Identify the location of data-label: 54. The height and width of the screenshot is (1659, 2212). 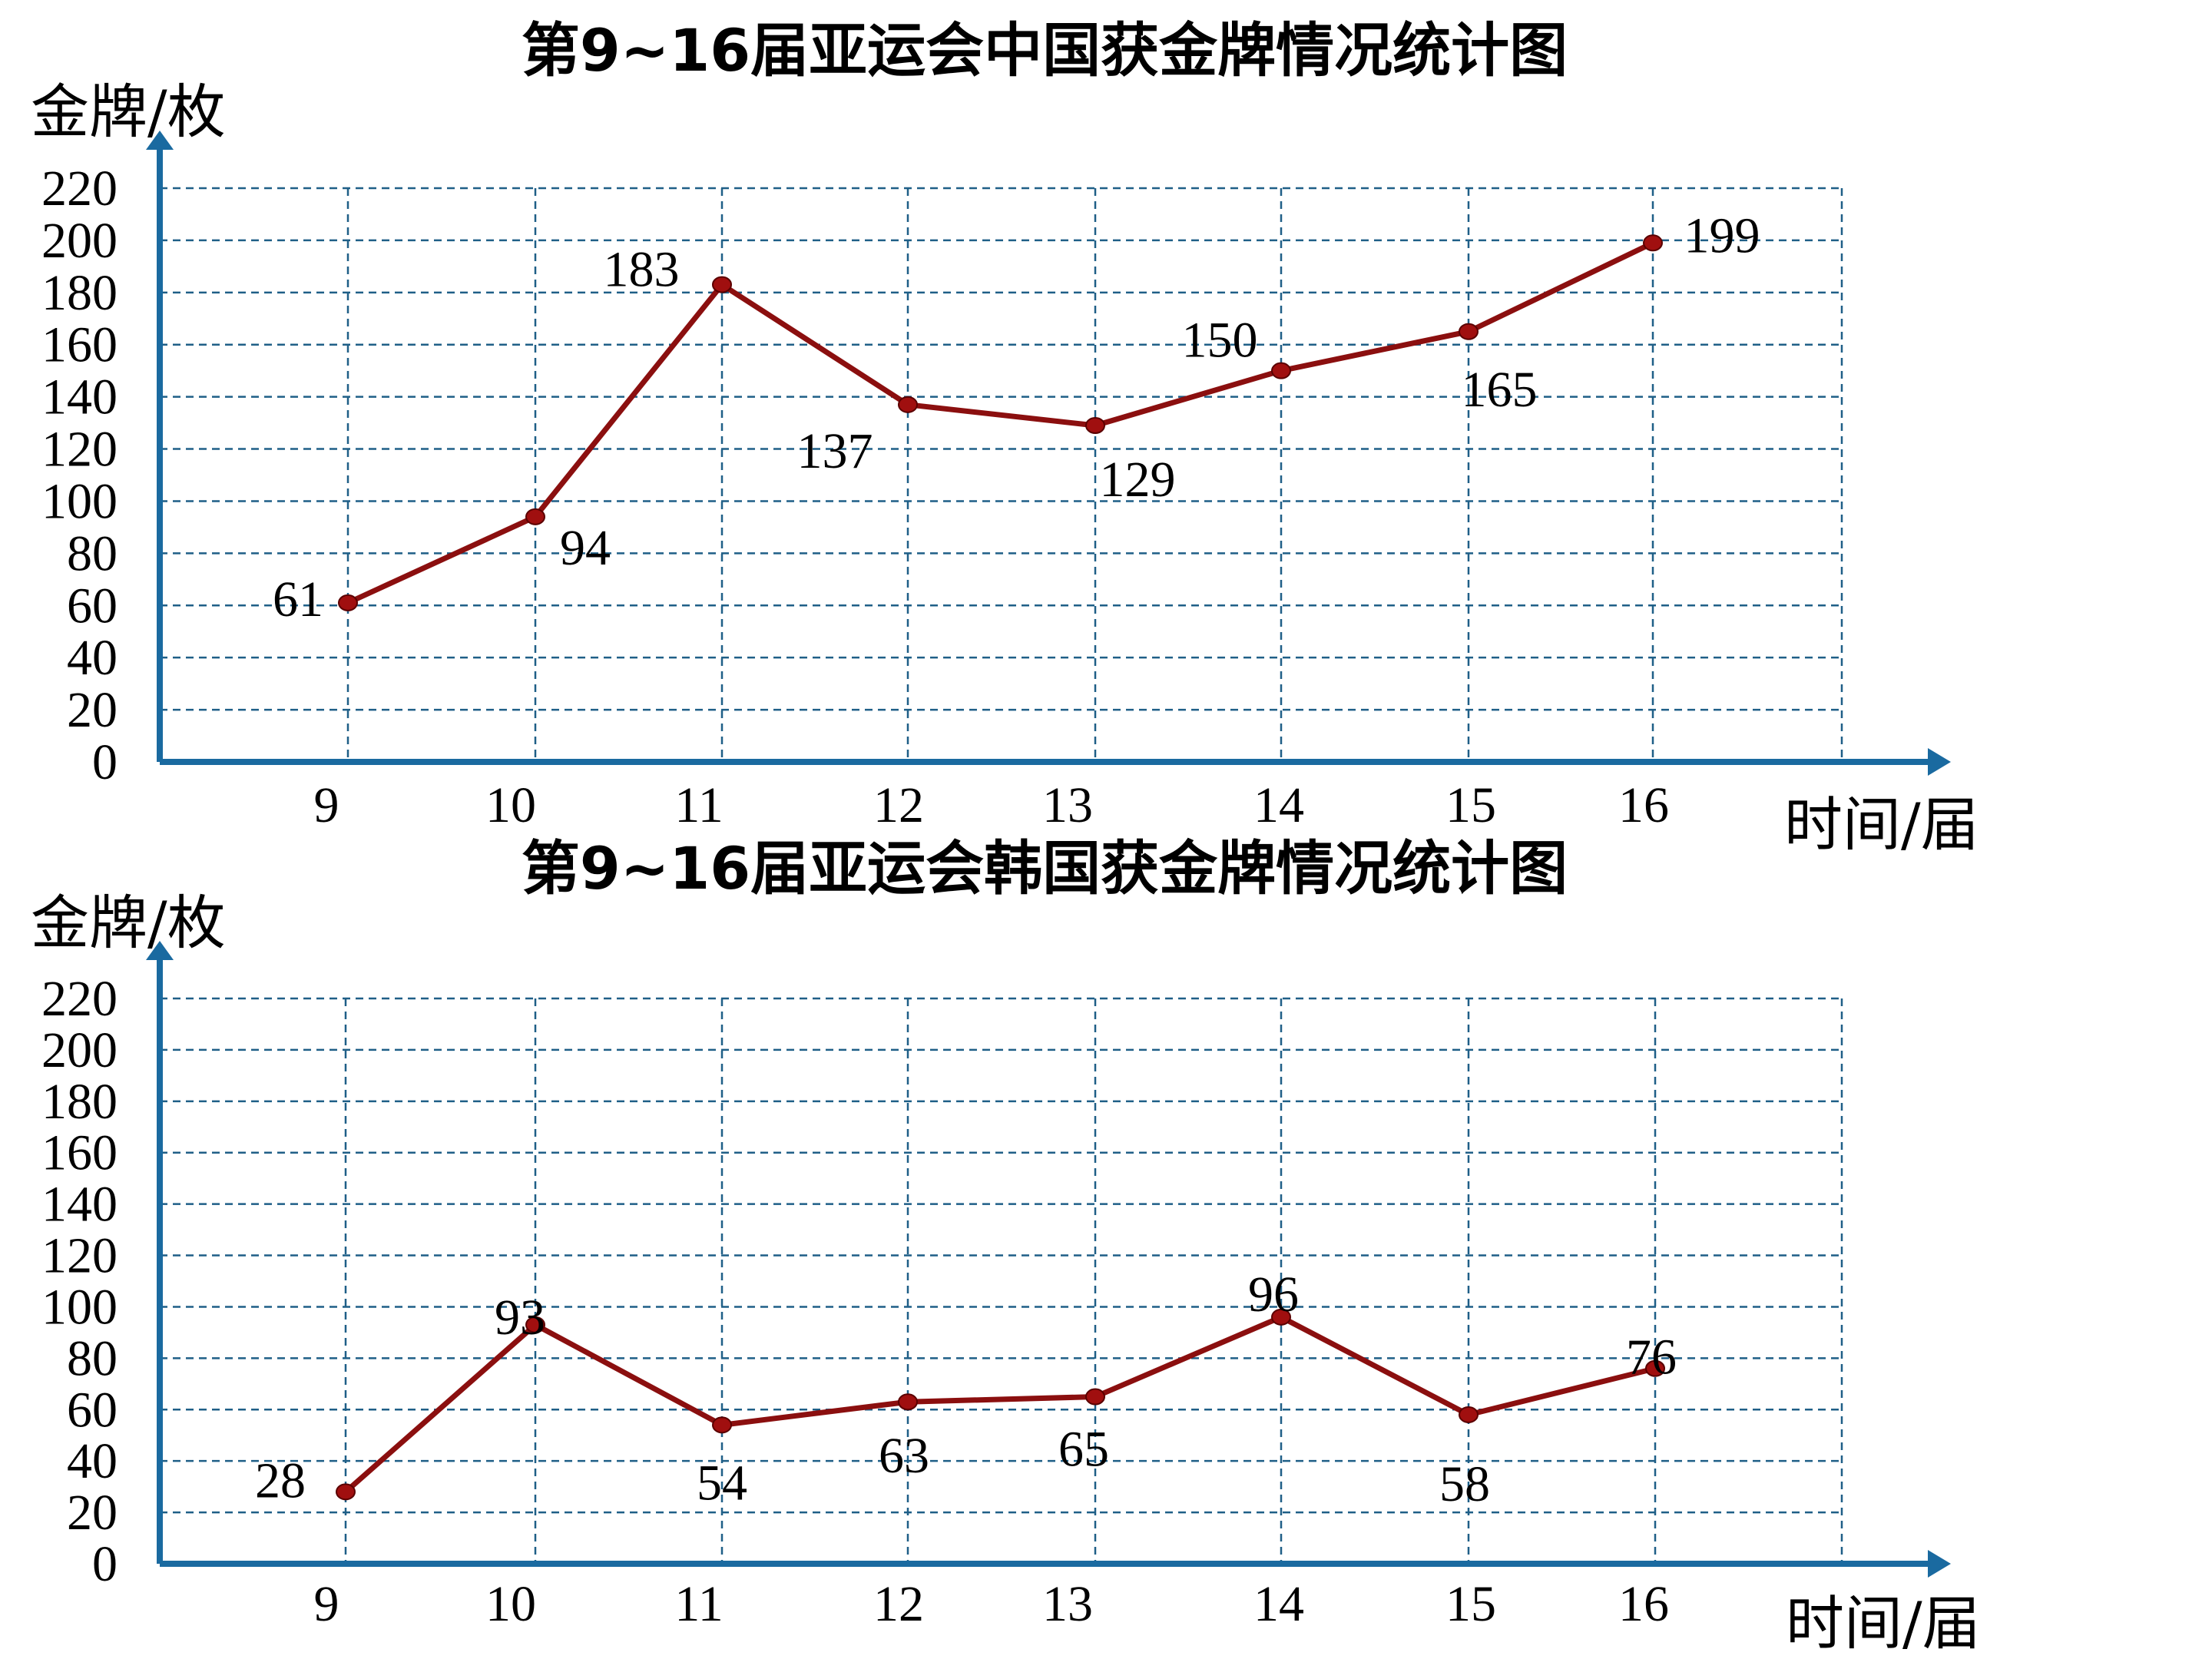
(722, 1483).